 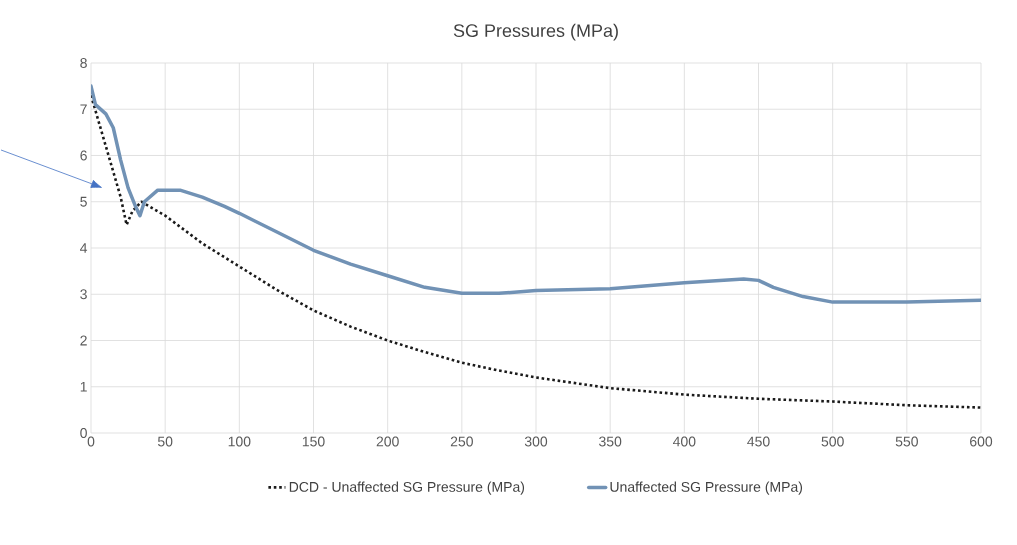 What do you see at coordinates (83, 386) in the screenshot?
I see `y-tick-label: 1` at bounding box center [83, 386].